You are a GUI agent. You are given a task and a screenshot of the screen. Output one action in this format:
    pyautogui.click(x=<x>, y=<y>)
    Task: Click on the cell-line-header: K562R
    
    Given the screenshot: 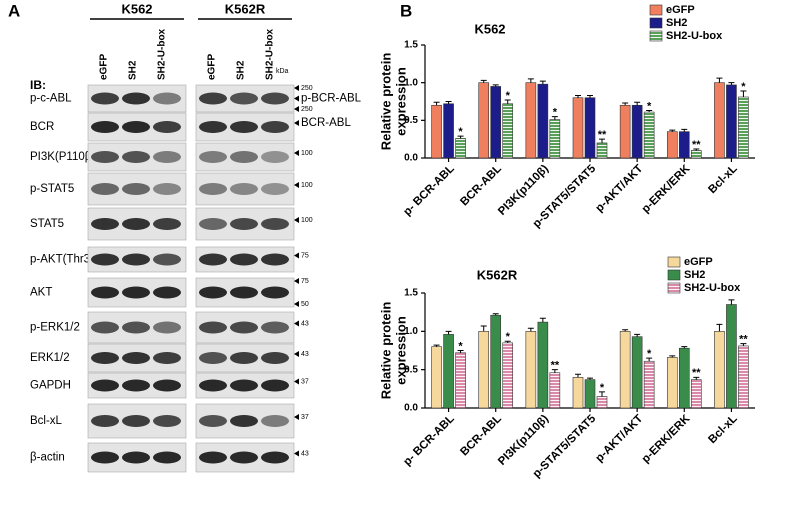 What is the action you would take?
    pyautogui.click(x=245, y=8)
    